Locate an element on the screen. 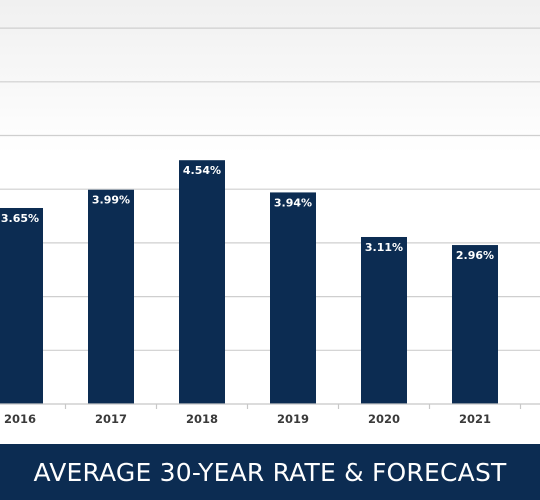  x-tick-label-2019: 2019 is located at coordinates (293, 419).